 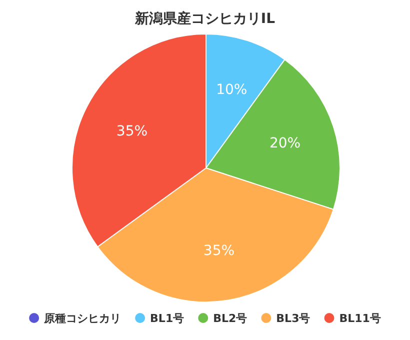 What do you see at coordinates (205, 18) in the screenshot?
I see `chart-title: 新潟県産コシヒカリIL` at bounding box center [205, 18].